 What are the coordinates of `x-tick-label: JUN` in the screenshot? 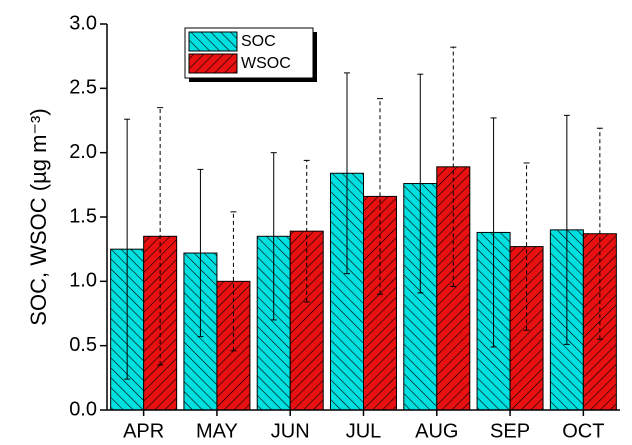 It's located at (290, 431).